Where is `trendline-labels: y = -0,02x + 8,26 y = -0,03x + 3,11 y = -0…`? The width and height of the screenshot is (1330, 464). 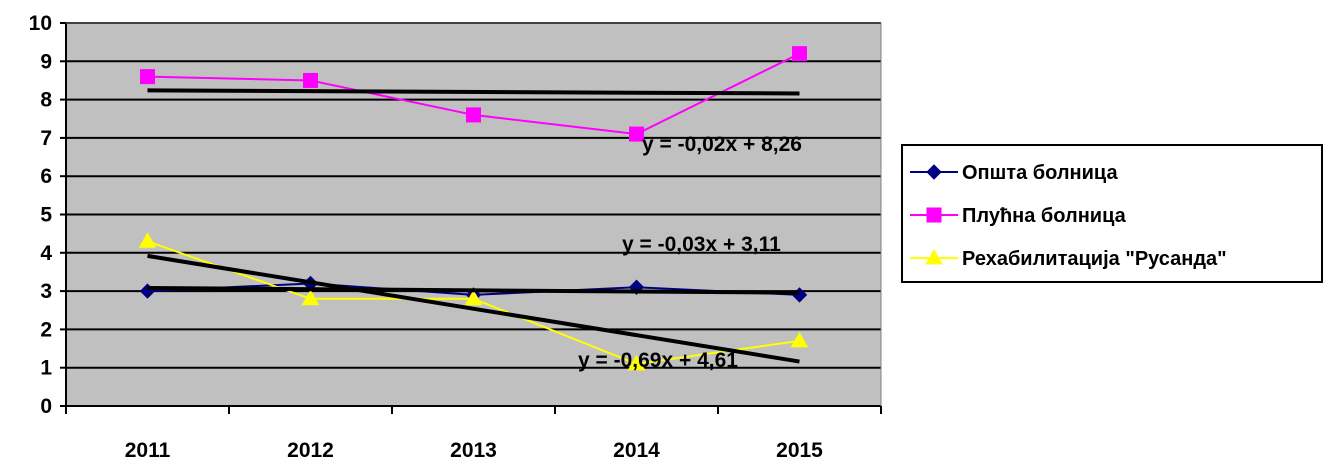
trendline-labels: y = -0,02x + 8,26 y = -0,03x + 3,11 y = -0… is located at coordinates (690, 252).